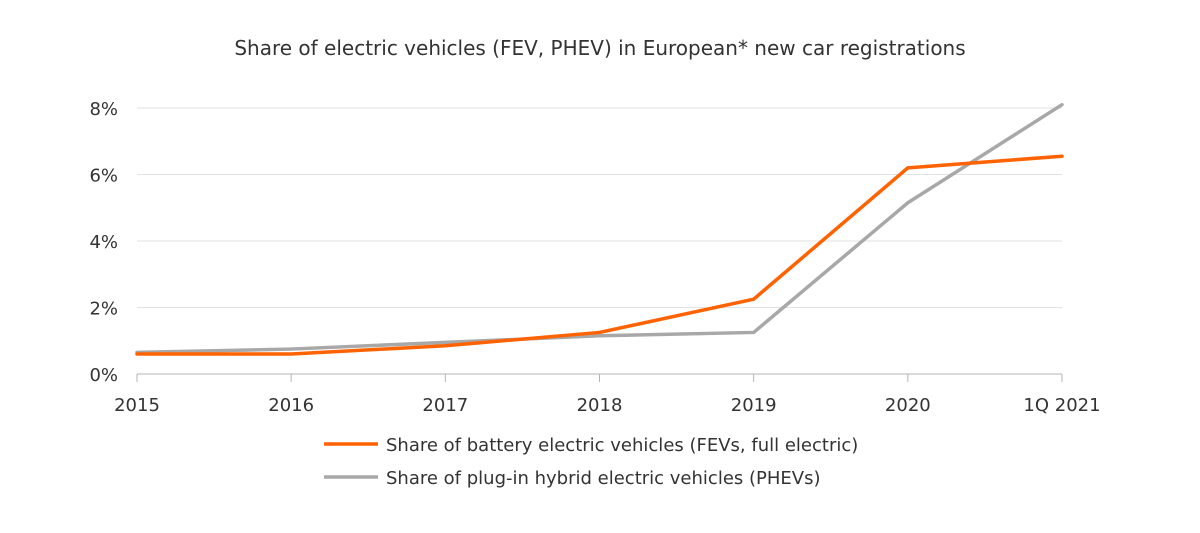 The width and height of the screenshot is (1200, 533). What do you see at coordinates (137, 405) in the screenshot?
I see `x-tick-label: 2015` at bounding box center [137, 405].